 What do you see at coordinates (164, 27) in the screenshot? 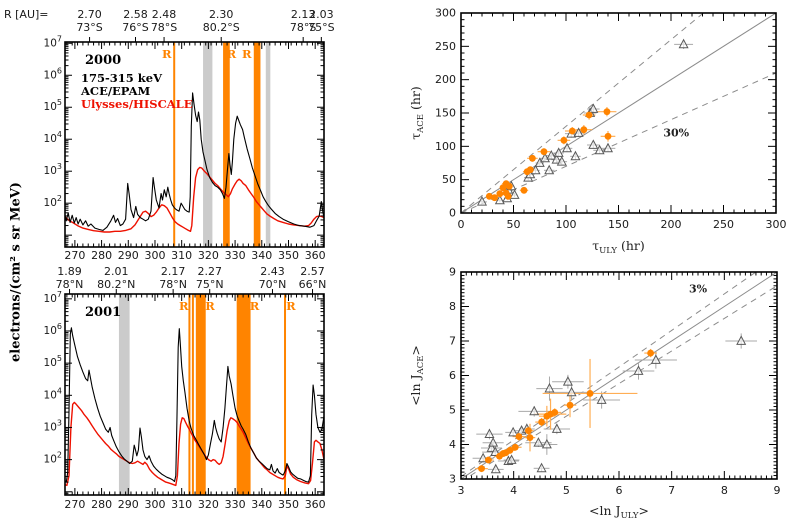
I see `top-axis-latitude: 78°S` at bounding box center [164, 27].